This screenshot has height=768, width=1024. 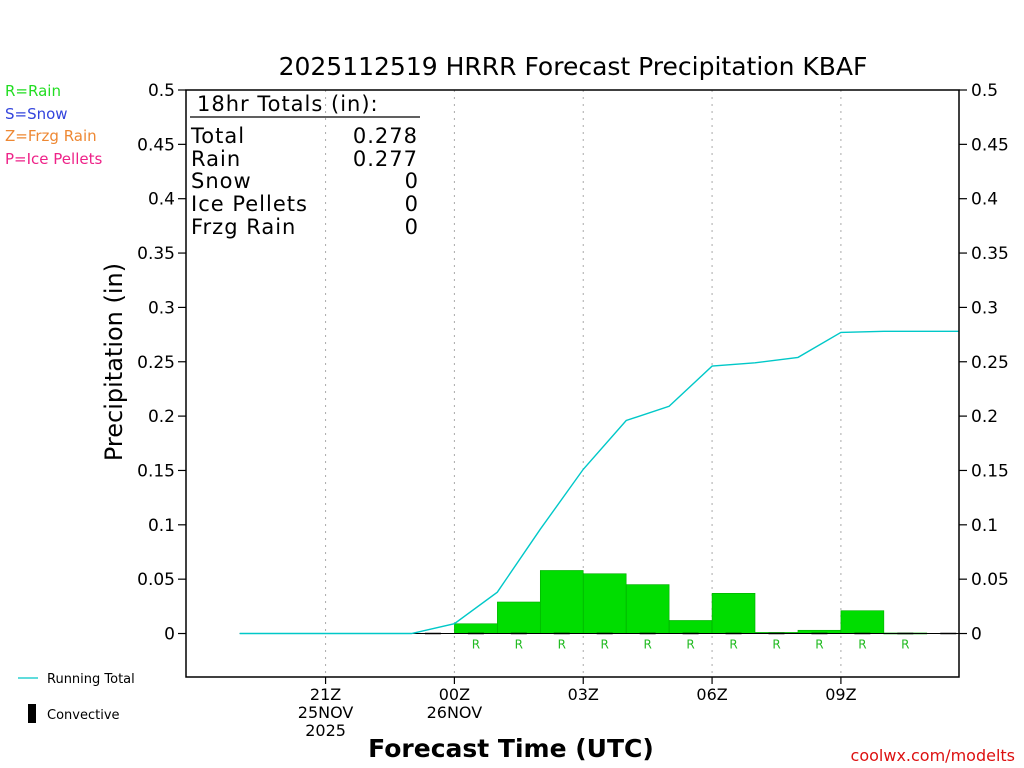 What do you see at coordinates (221, 181) in the screenshot?
I see `totals-snow-label: Snow` at bounding box center [221, 181].